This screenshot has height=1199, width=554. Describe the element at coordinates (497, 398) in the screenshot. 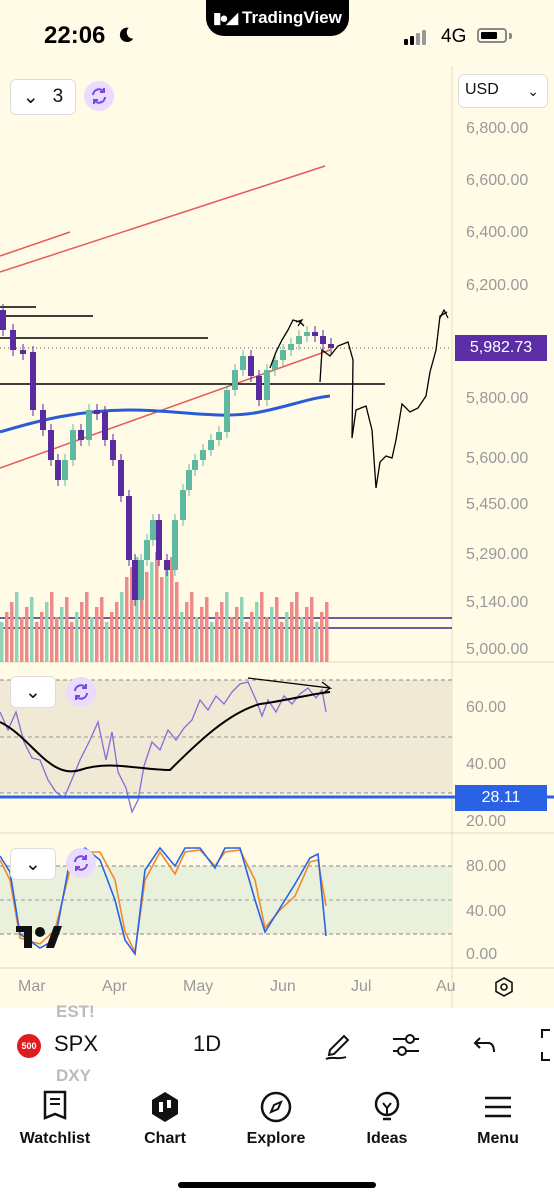

I see `price-axis-label: 5,800.00` at that location.